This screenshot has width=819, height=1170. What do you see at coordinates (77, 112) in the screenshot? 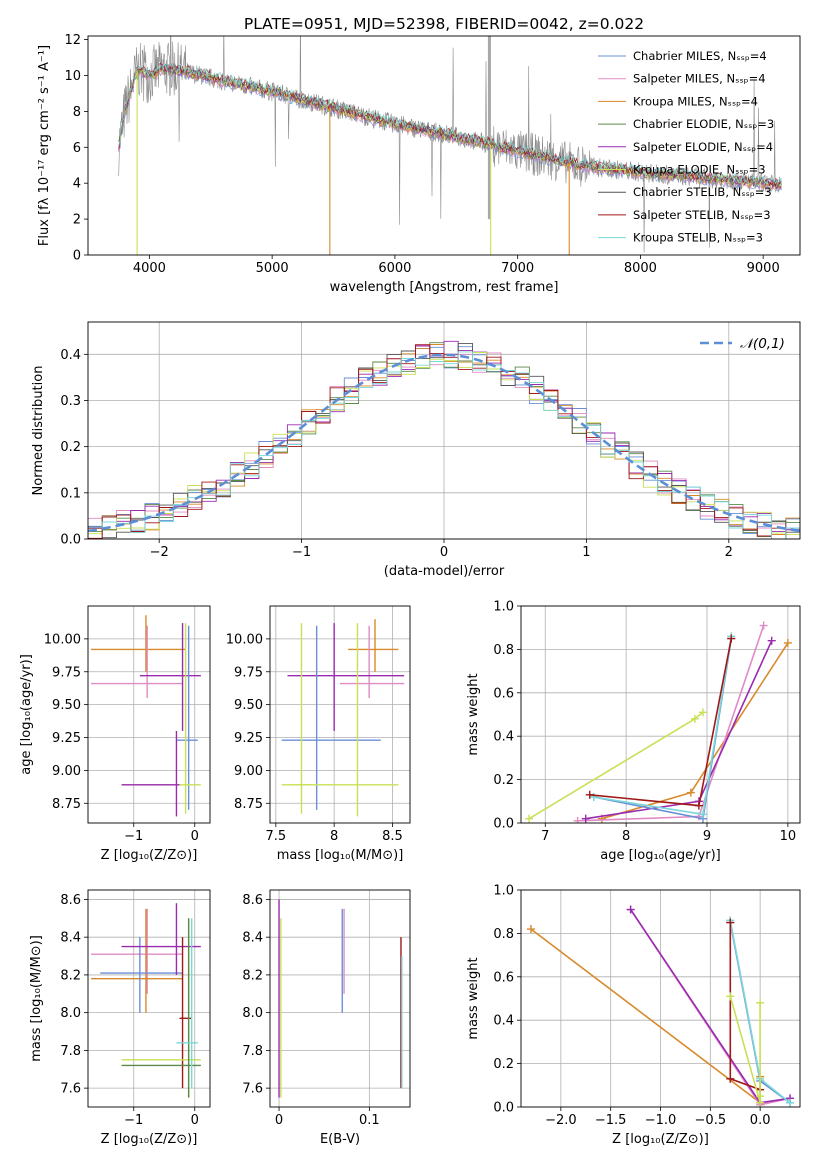
I see `y-tick-label: 8` at bounding box center [77, 112].